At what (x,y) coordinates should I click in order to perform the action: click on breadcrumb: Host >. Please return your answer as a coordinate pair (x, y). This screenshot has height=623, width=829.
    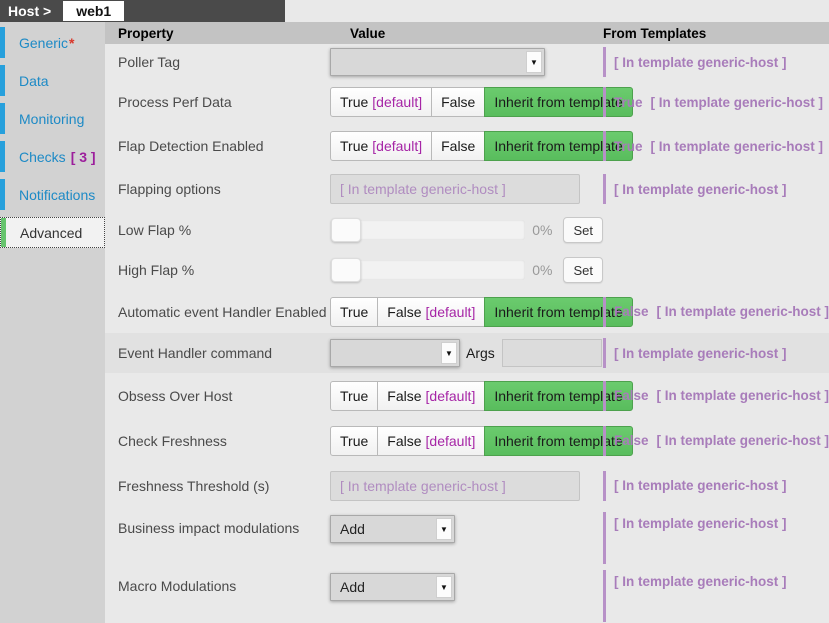
    Looking at the image, I should click on (30, 11).